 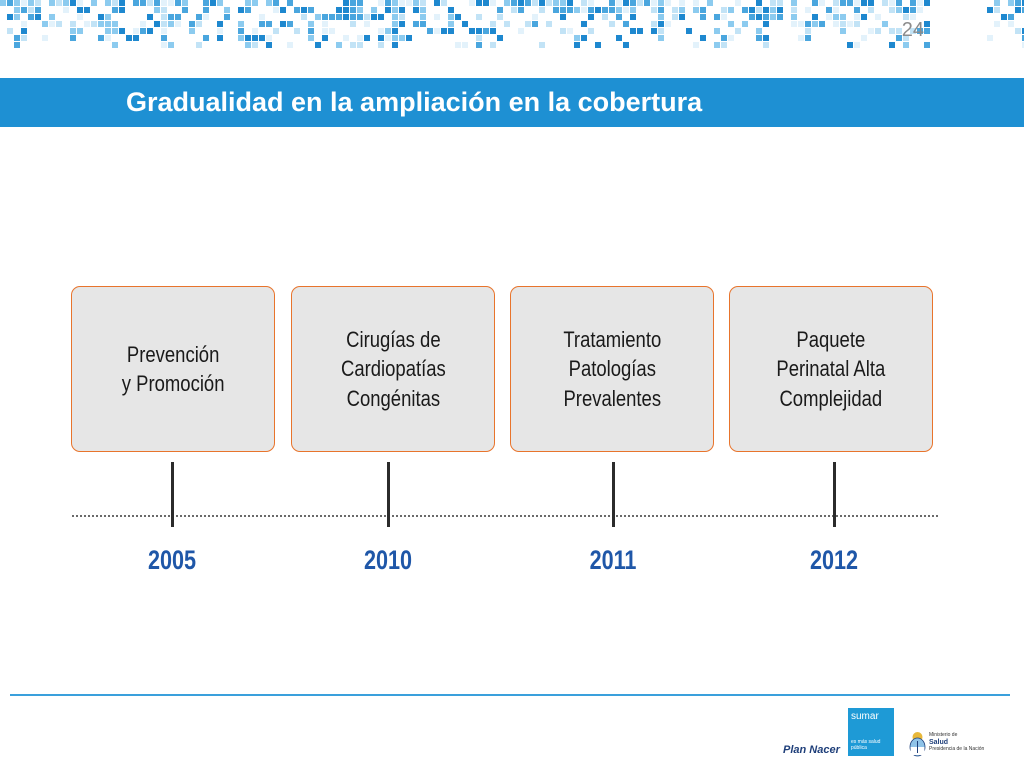 I want to click on timeline-box-tratamiento: Tratamiento Patologías Prevalentes, so click(x=612, y=369).